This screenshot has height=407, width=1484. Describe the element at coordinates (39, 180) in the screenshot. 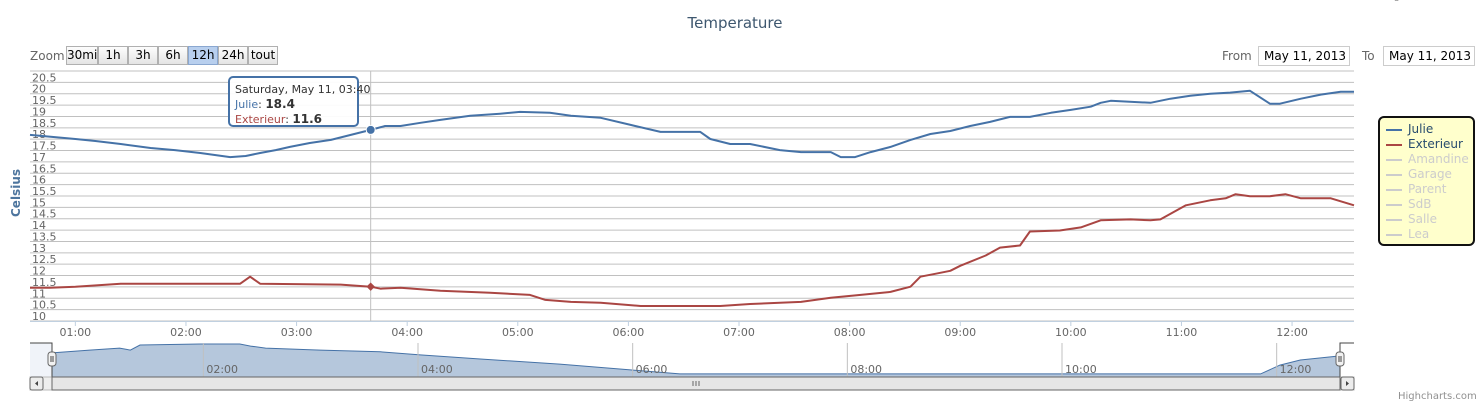

I see `y-tick-label: 16` at that location.